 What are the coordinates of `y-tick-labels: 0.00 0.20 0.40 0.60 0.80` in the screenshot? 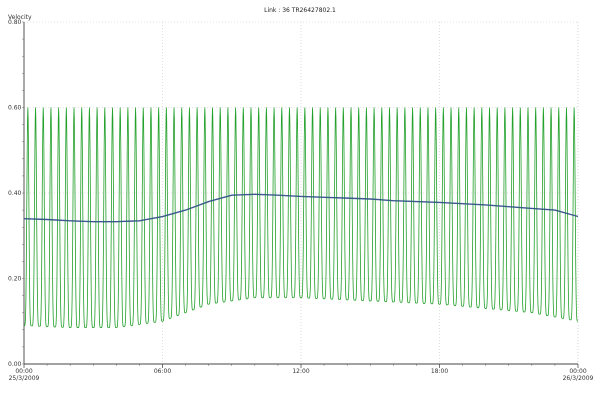 It's located at (15, 193).